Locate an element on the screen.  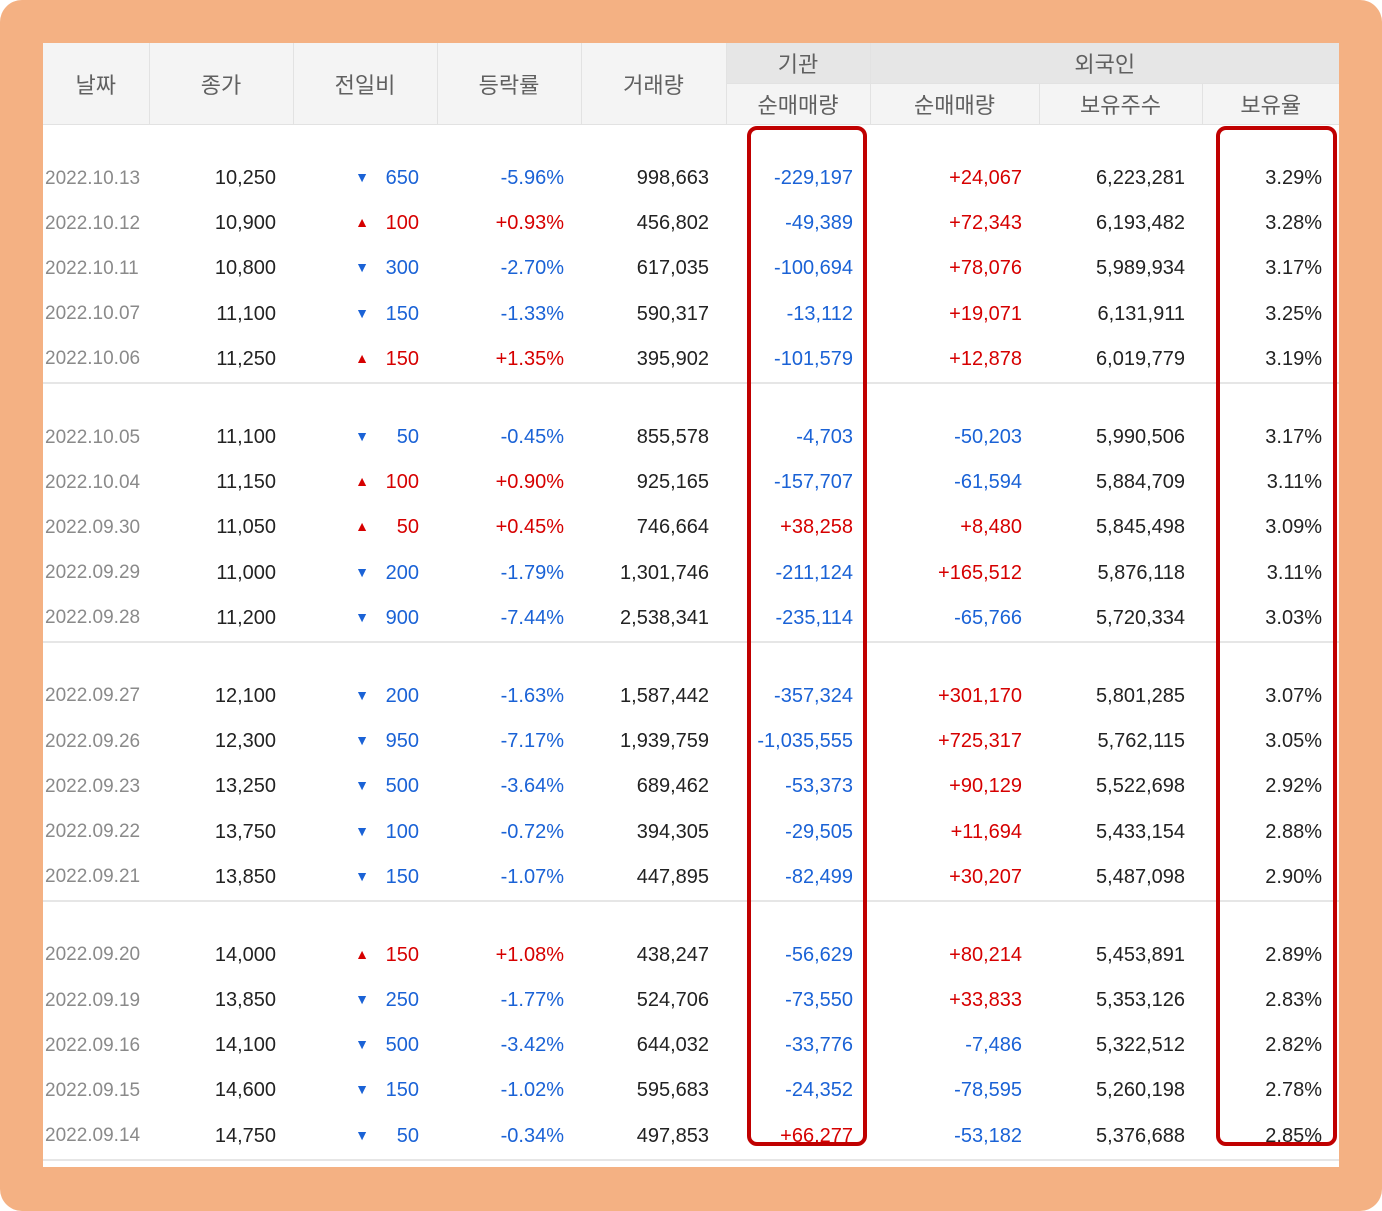
frgn-ratio-cell: 2.90% is located at coordinates (1294, 876).